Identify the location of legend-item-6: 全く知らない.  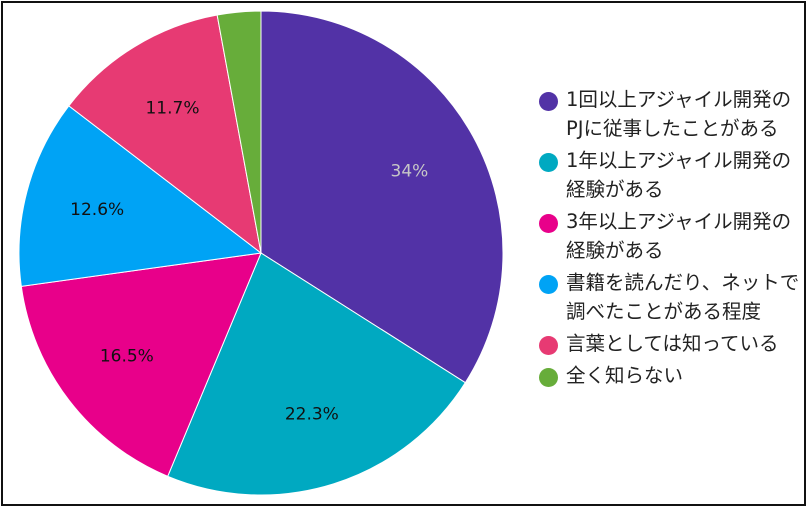
(670, 375).